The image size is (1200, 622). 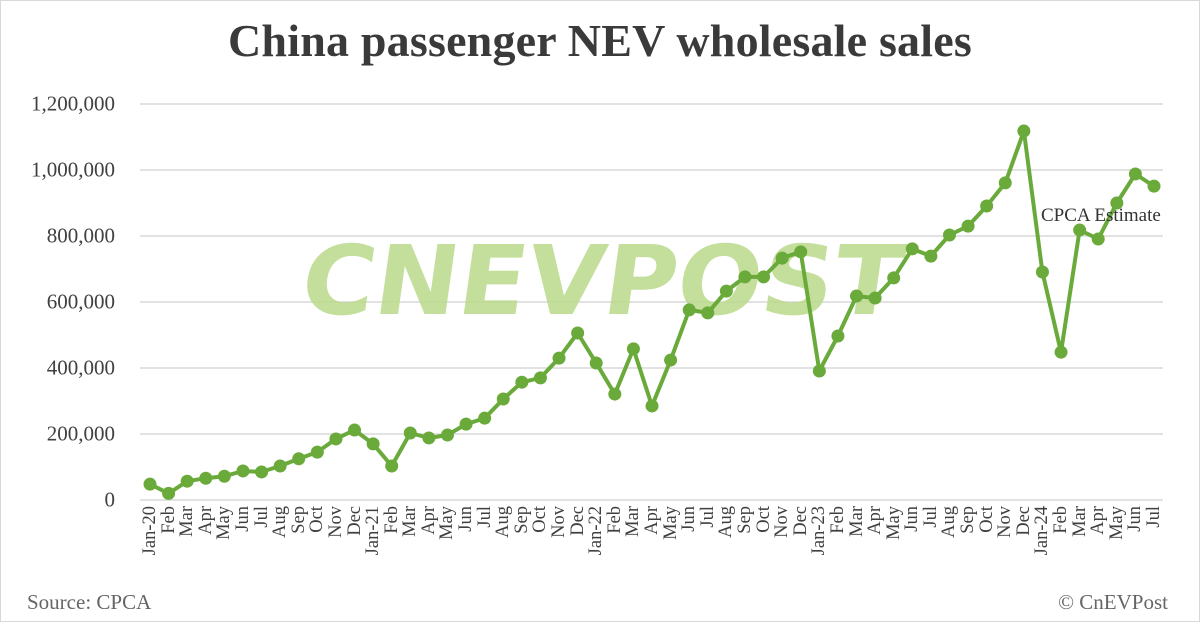 I want to click on source-label: Source: CPCA, so click(x=89, y=602).